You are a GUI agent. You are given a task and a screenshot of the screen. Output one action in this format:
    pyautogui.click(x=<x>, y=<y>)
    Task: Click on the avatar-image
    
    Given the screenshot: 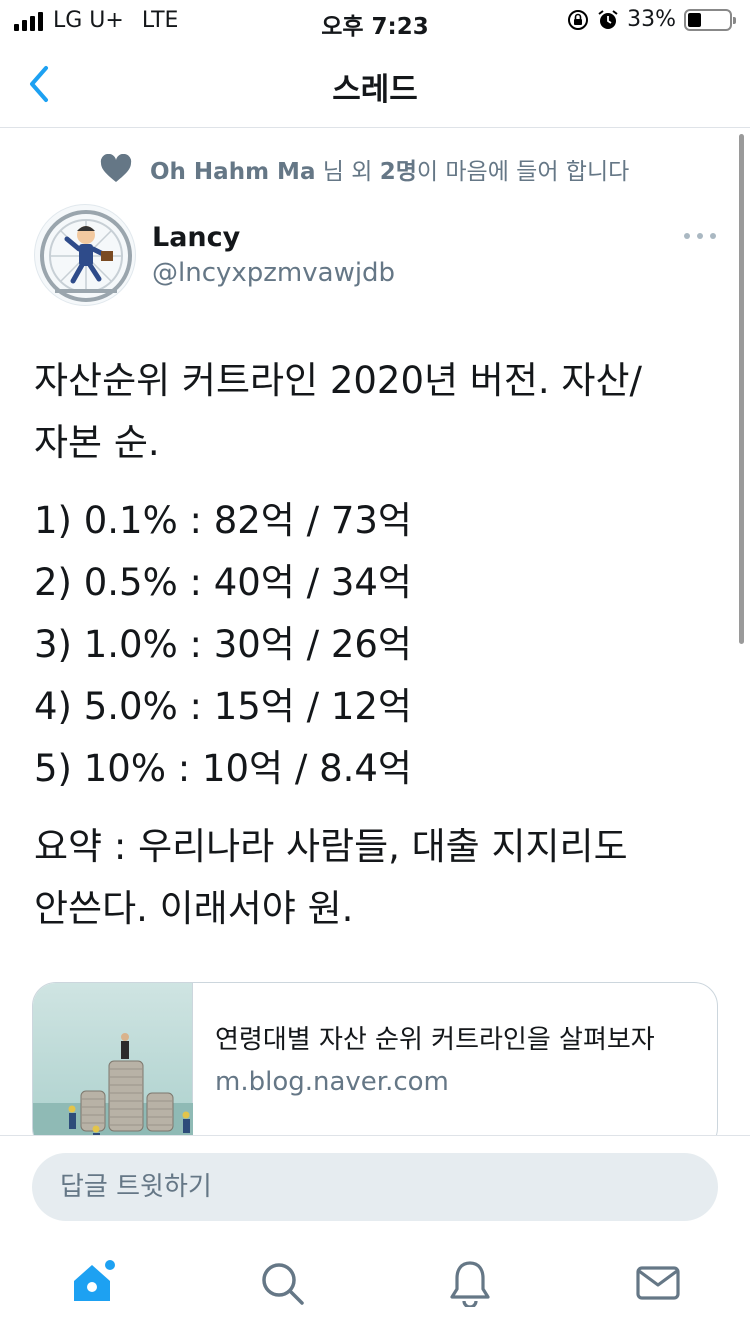 What is the action you would take?
    pyautogui.click(x=86, y=256)
    